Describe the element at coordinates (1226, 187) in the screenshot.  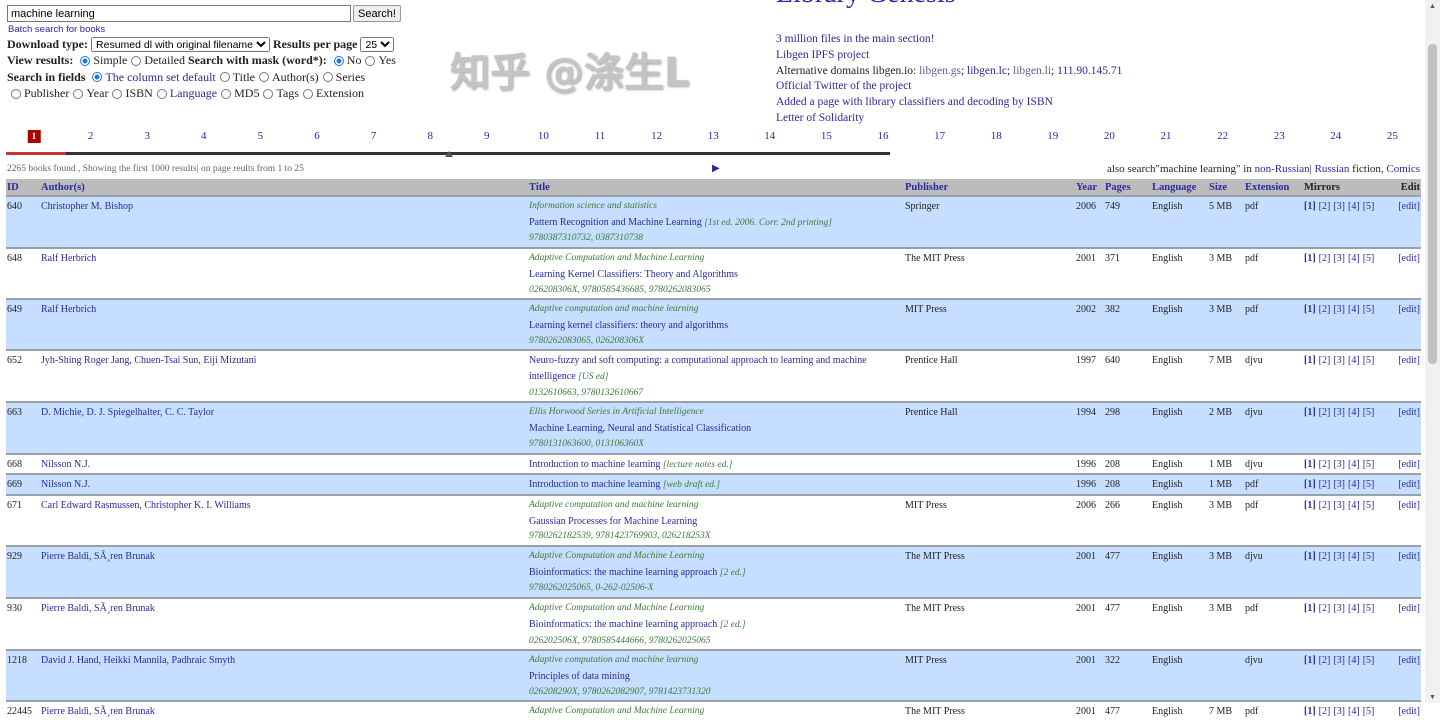
I see `column-header: Size` at that location.